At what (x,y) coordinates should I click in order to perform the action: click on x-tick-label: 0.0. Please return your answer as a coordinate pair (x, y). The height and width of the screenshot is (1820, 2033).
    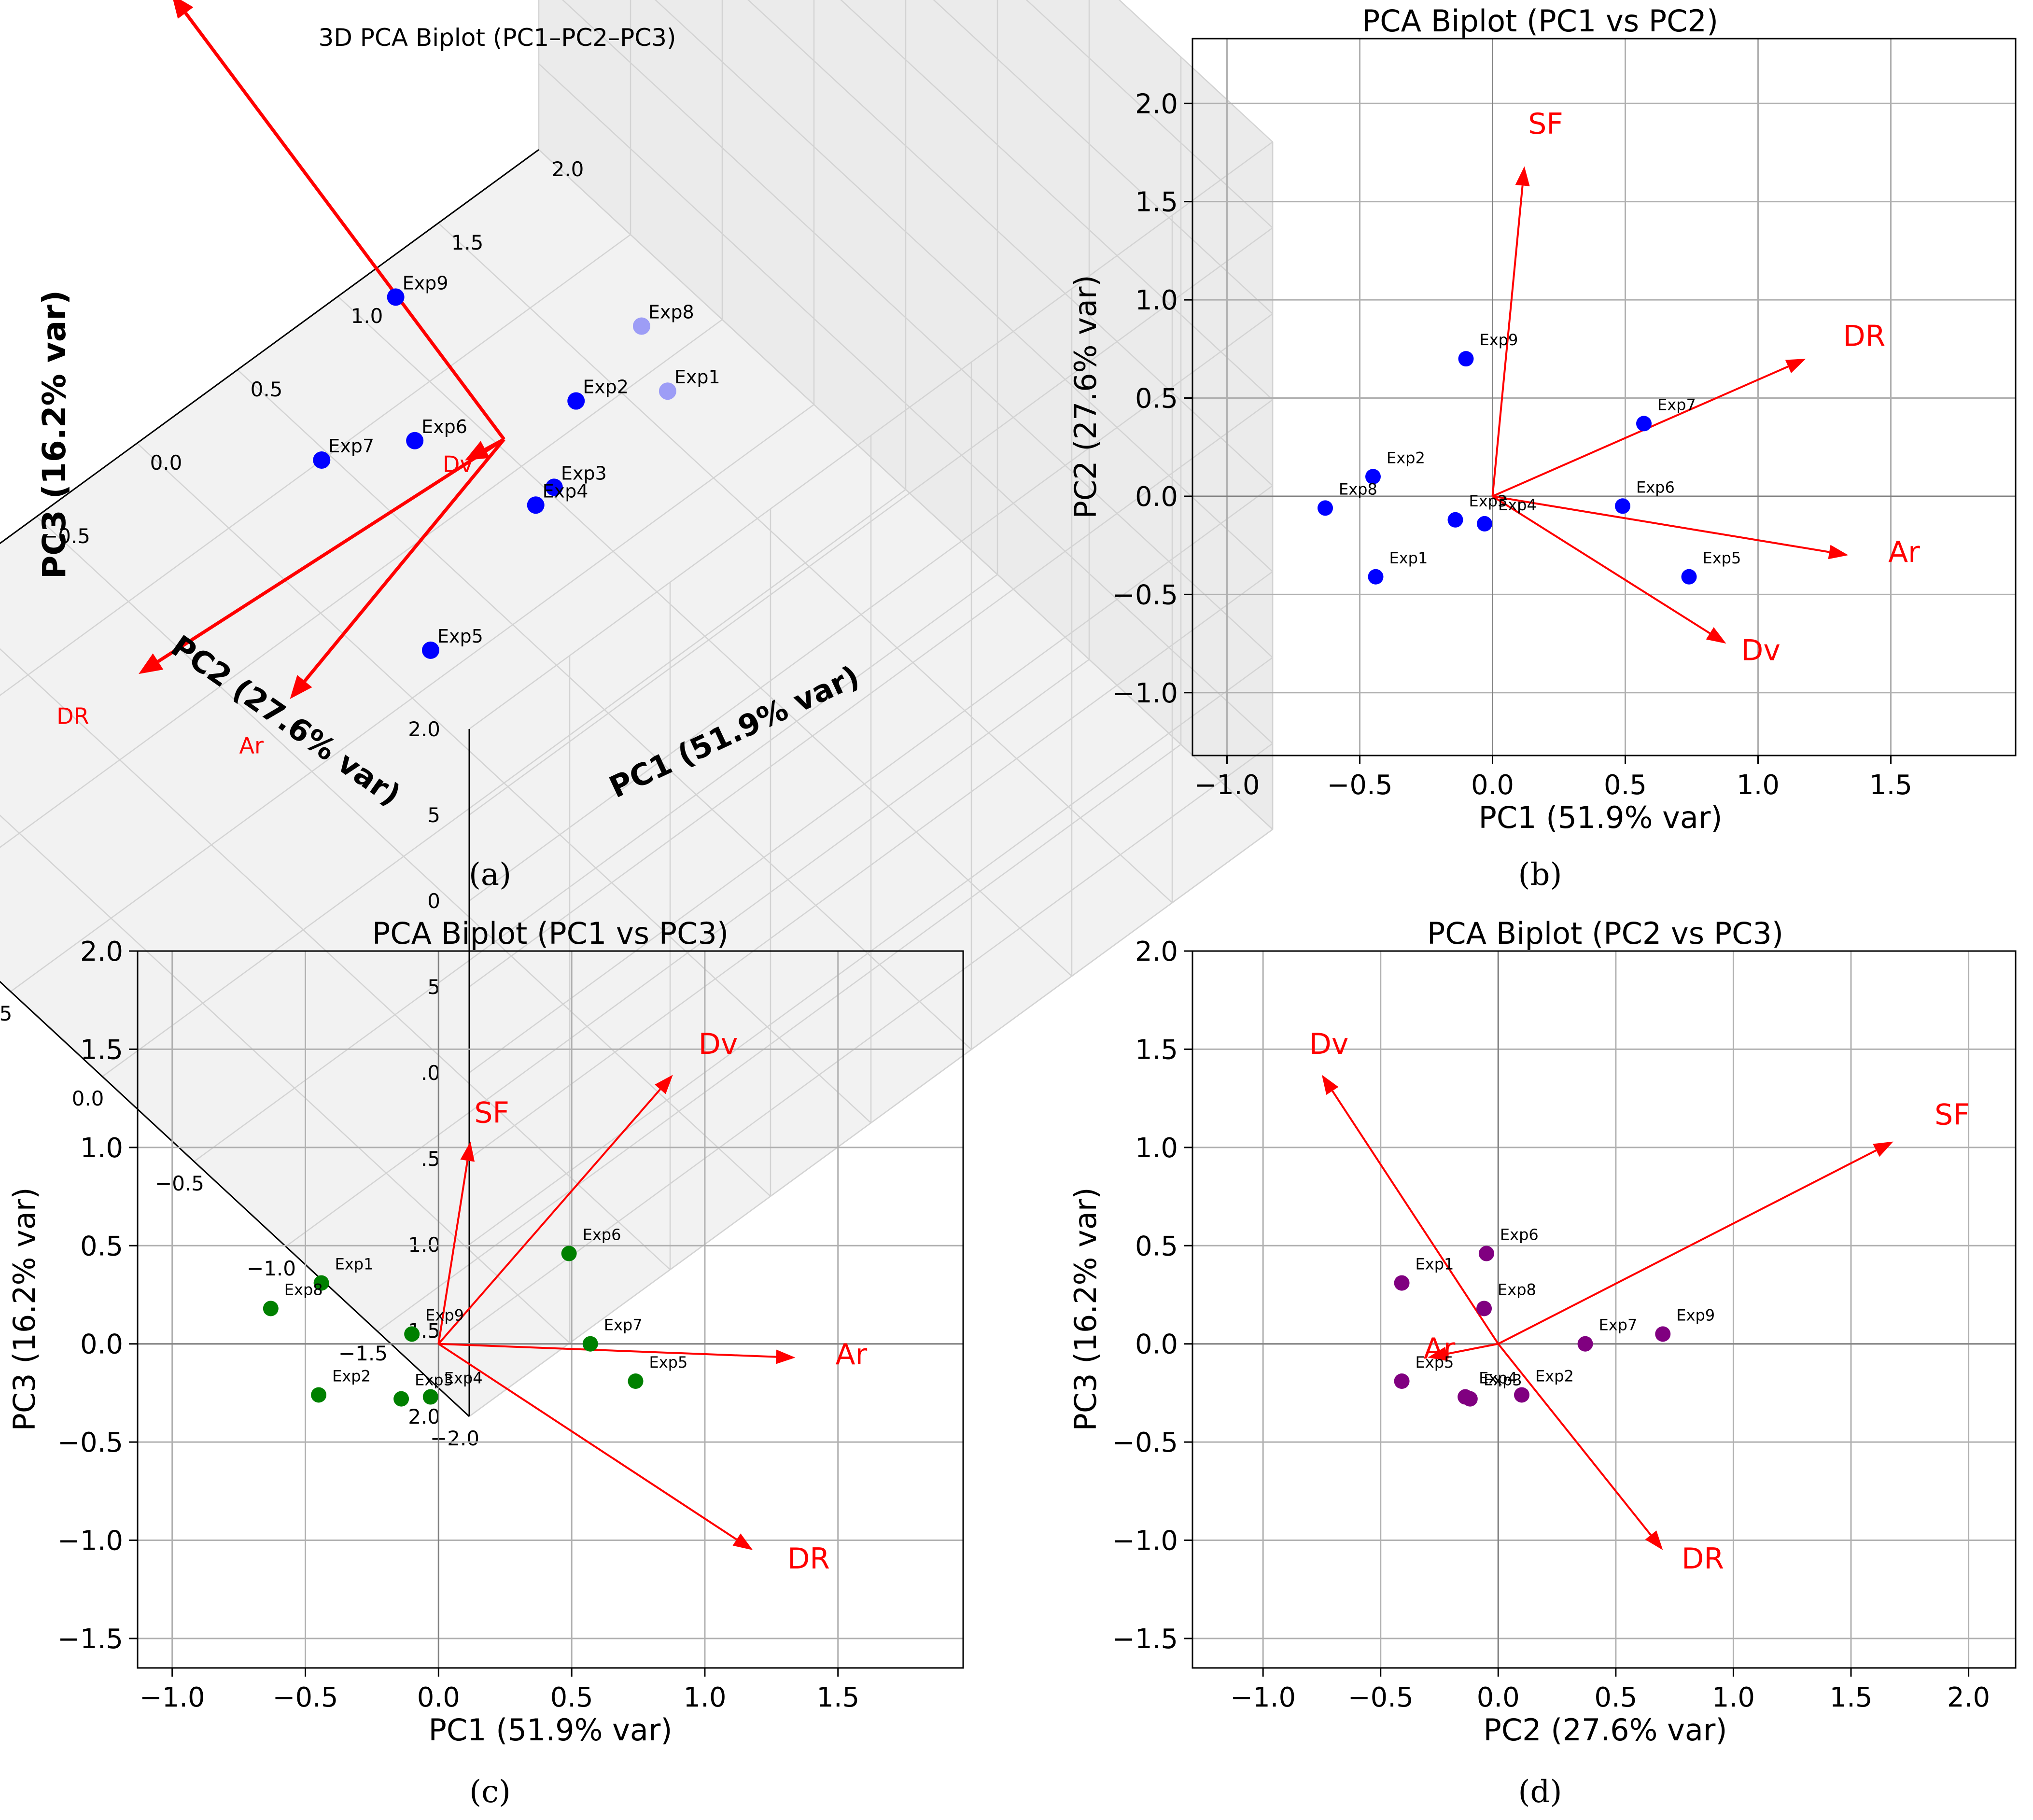
    Looking at the image, I should click on (438, 1698).